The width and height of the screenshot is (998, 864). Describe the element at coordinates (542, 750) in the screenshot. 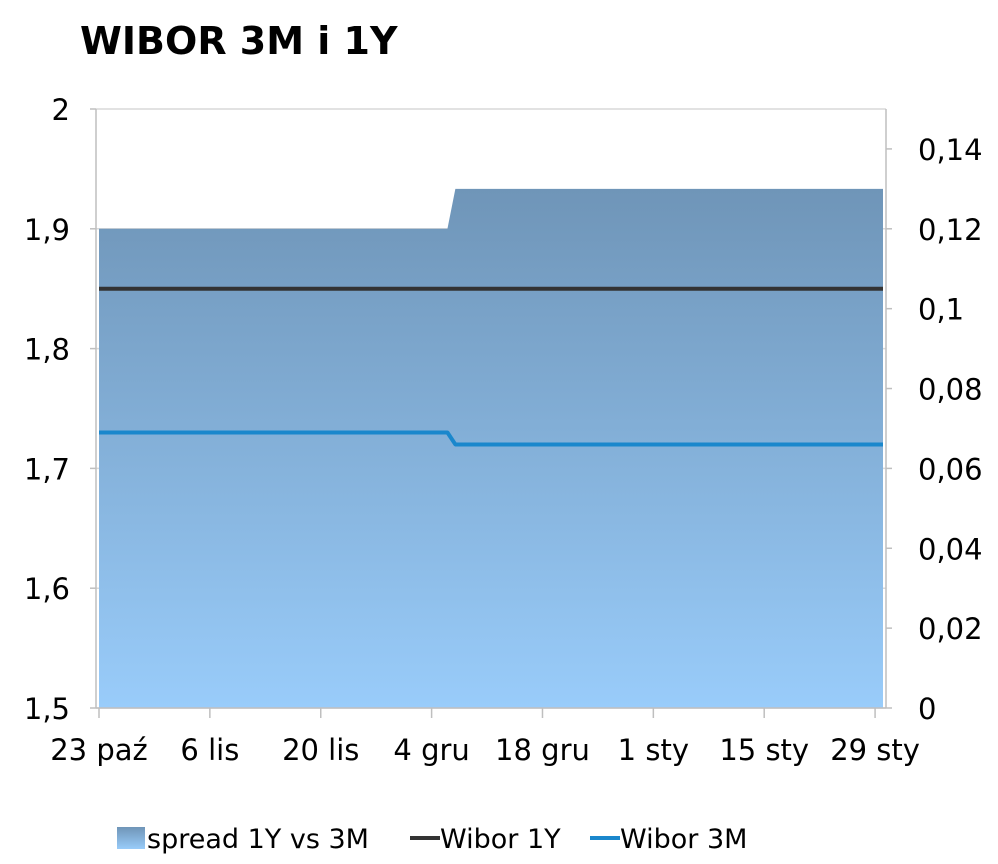

I see `x-tick-label: 18 gru` at that location.